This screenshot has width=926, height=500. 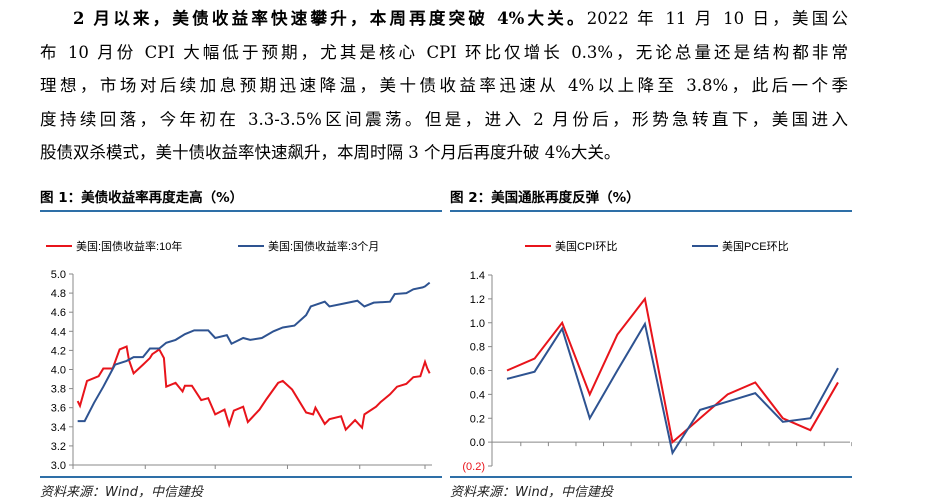 What do you see at coordinates (651, 199) in the screenshot?
I see `figure-title: 图 2：美国通胀再度反弹（%）` at bounding box center [651, 199].